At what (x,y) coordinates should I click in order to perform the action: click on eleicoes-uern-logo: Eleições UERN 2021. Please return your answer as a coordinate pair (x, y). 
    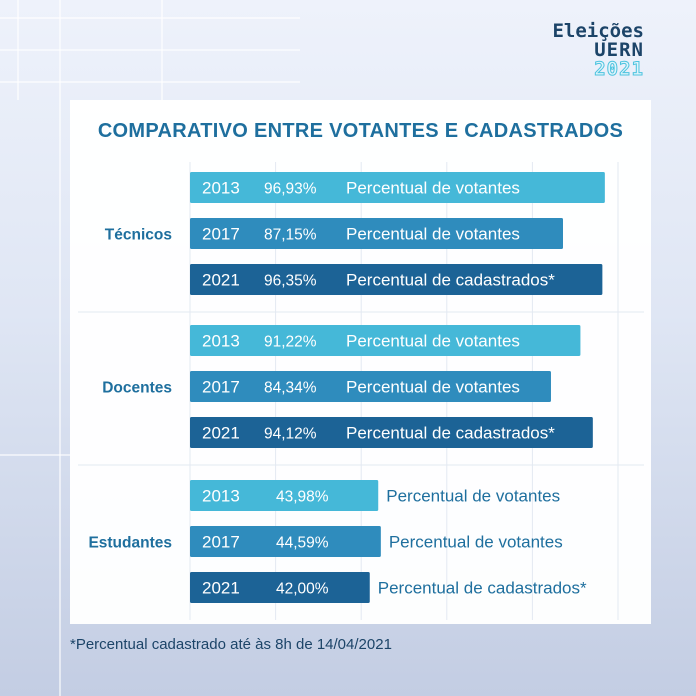
    Looking at the image, I should click on (598, 50).